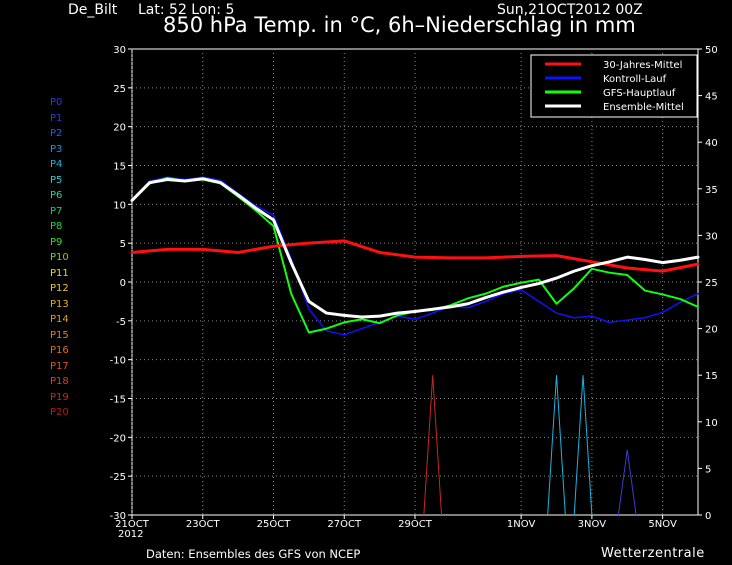 The image size is (732, 565). What do you see at coordinates (93, 10) in the screenshot?
I see `station-name: De_Bilt` at bounding box center [93, 10].